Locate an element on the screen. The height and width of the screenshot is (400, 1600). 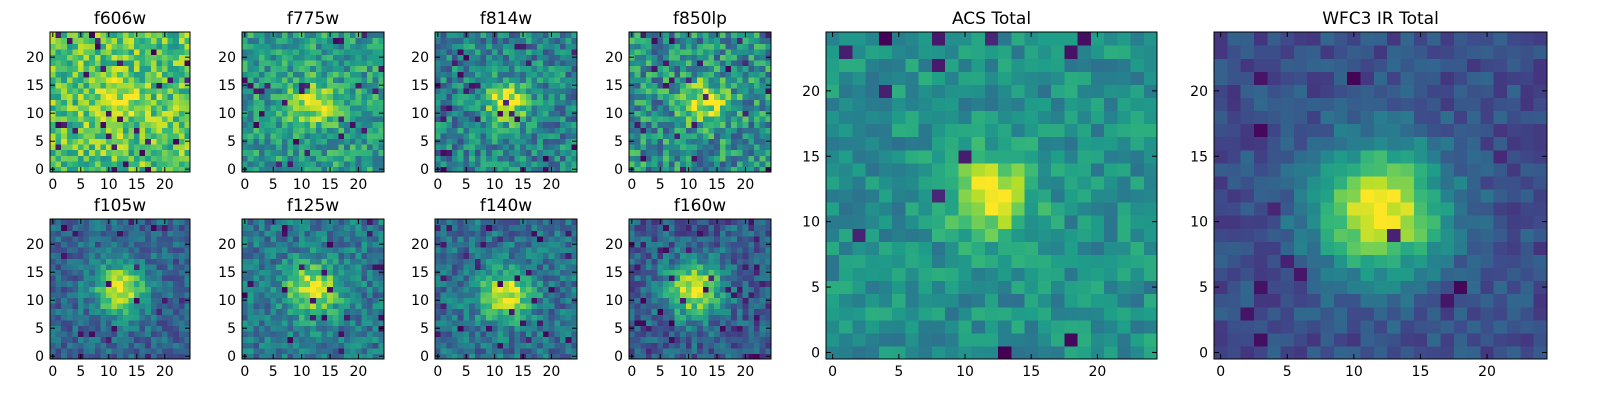
panel-title: f775w is located at coordinates (313, 19).